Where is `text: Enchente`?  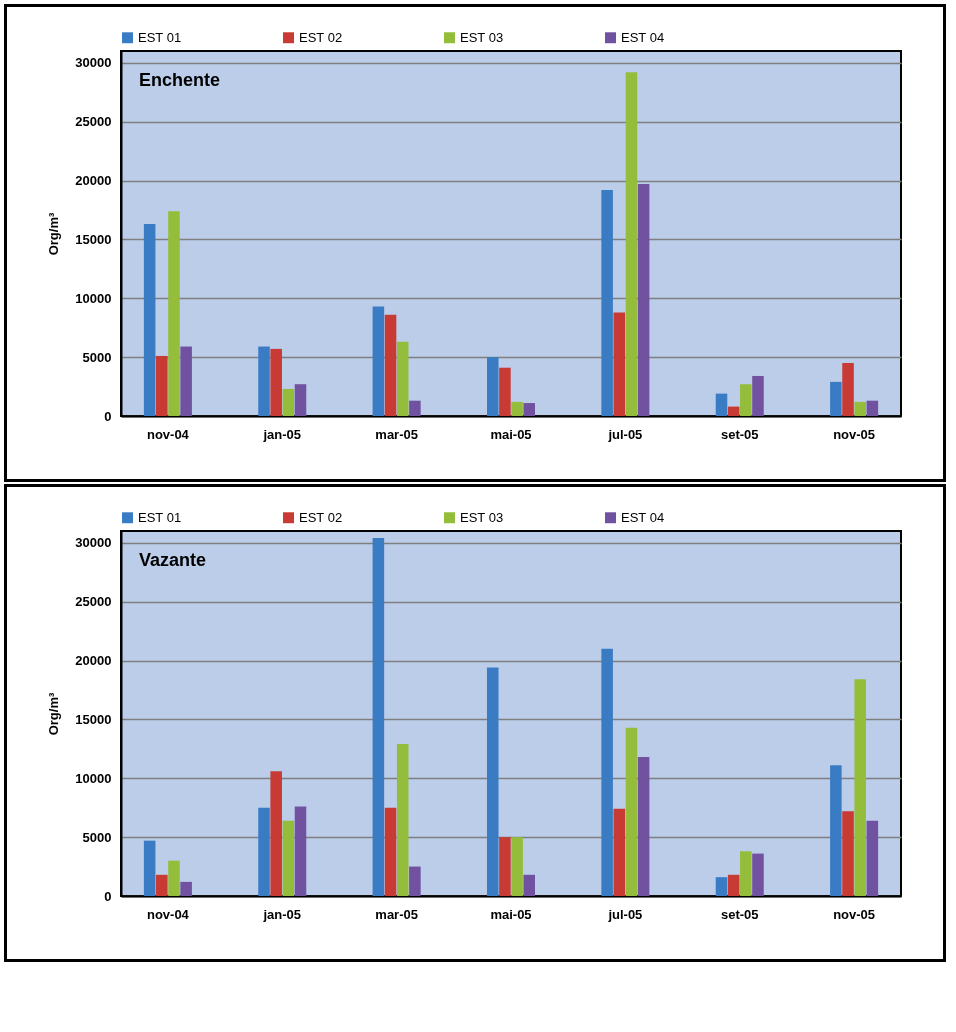
text: Enchente is located at coordinates (180, 80).